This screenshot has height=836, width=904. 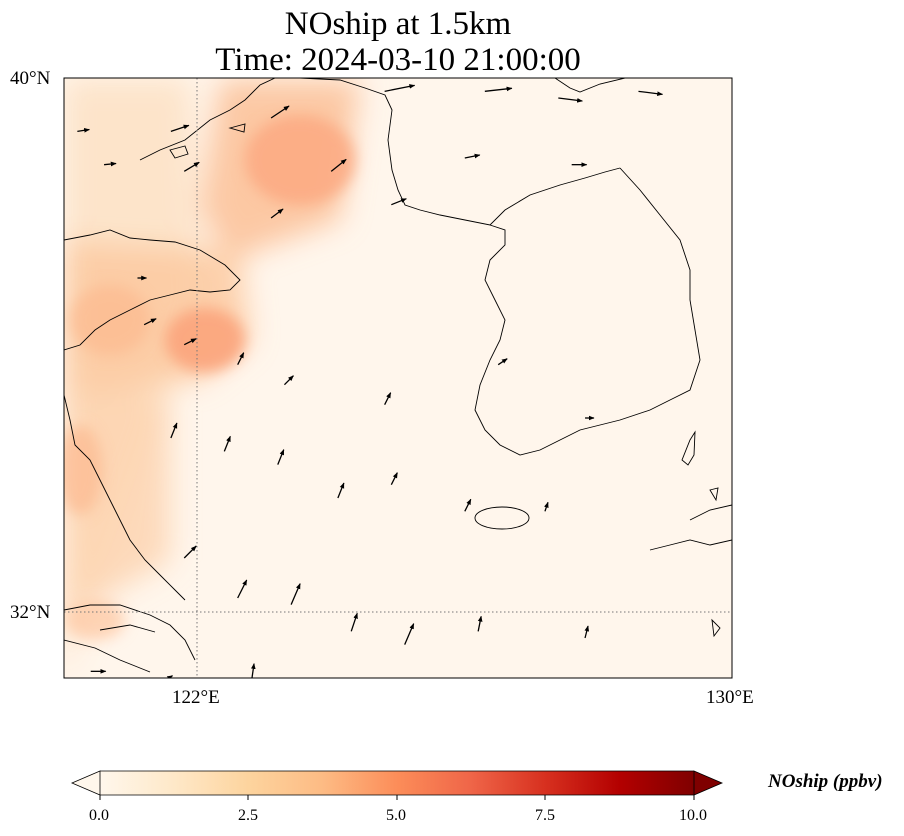 I want to click on colorbar, so click(x=397, y=785).